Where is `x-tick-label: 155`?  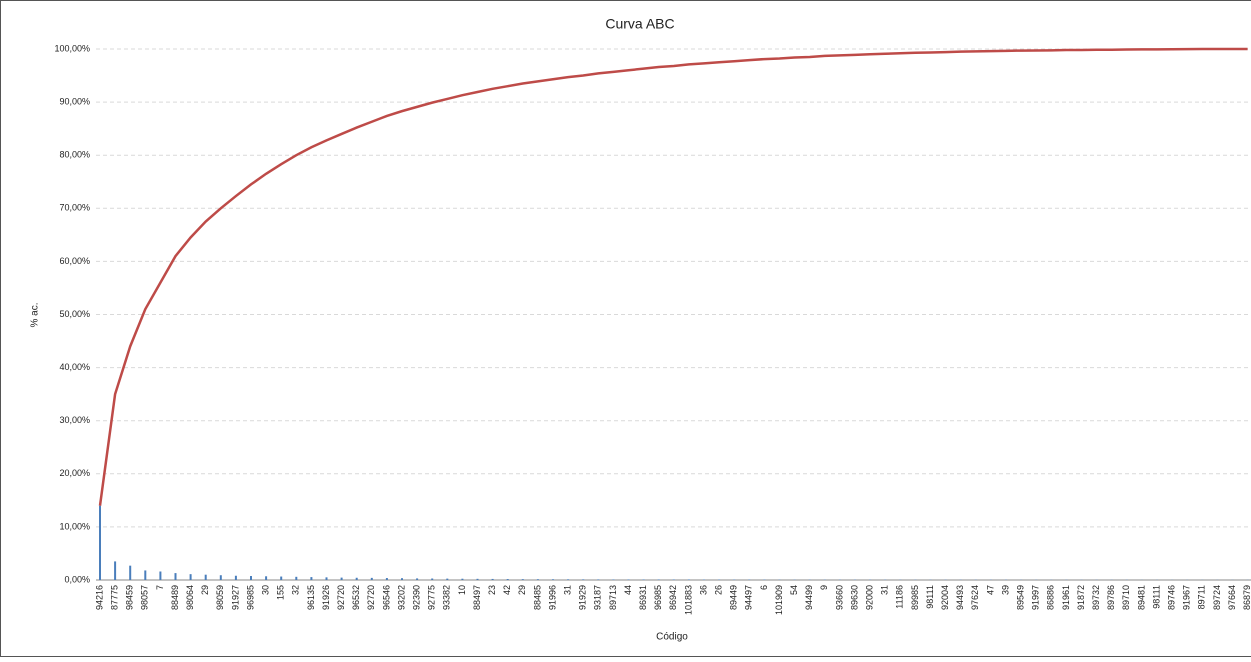 x-tick-label: 155 is located at coordinates (281, 592).